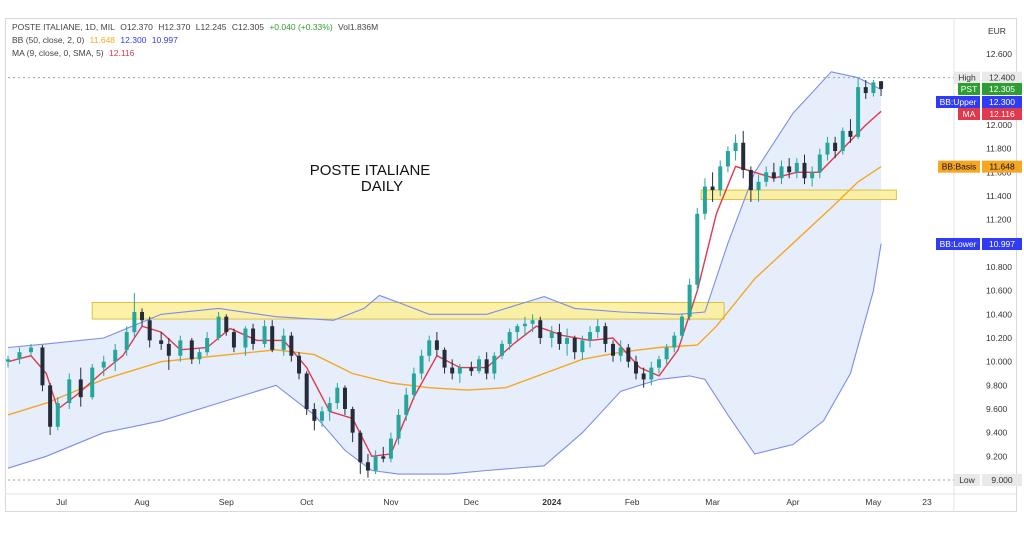 The height and width of the screenshot is (535, 1024). I want to click on x-tick-label-8: Mar, so click(712, 502).